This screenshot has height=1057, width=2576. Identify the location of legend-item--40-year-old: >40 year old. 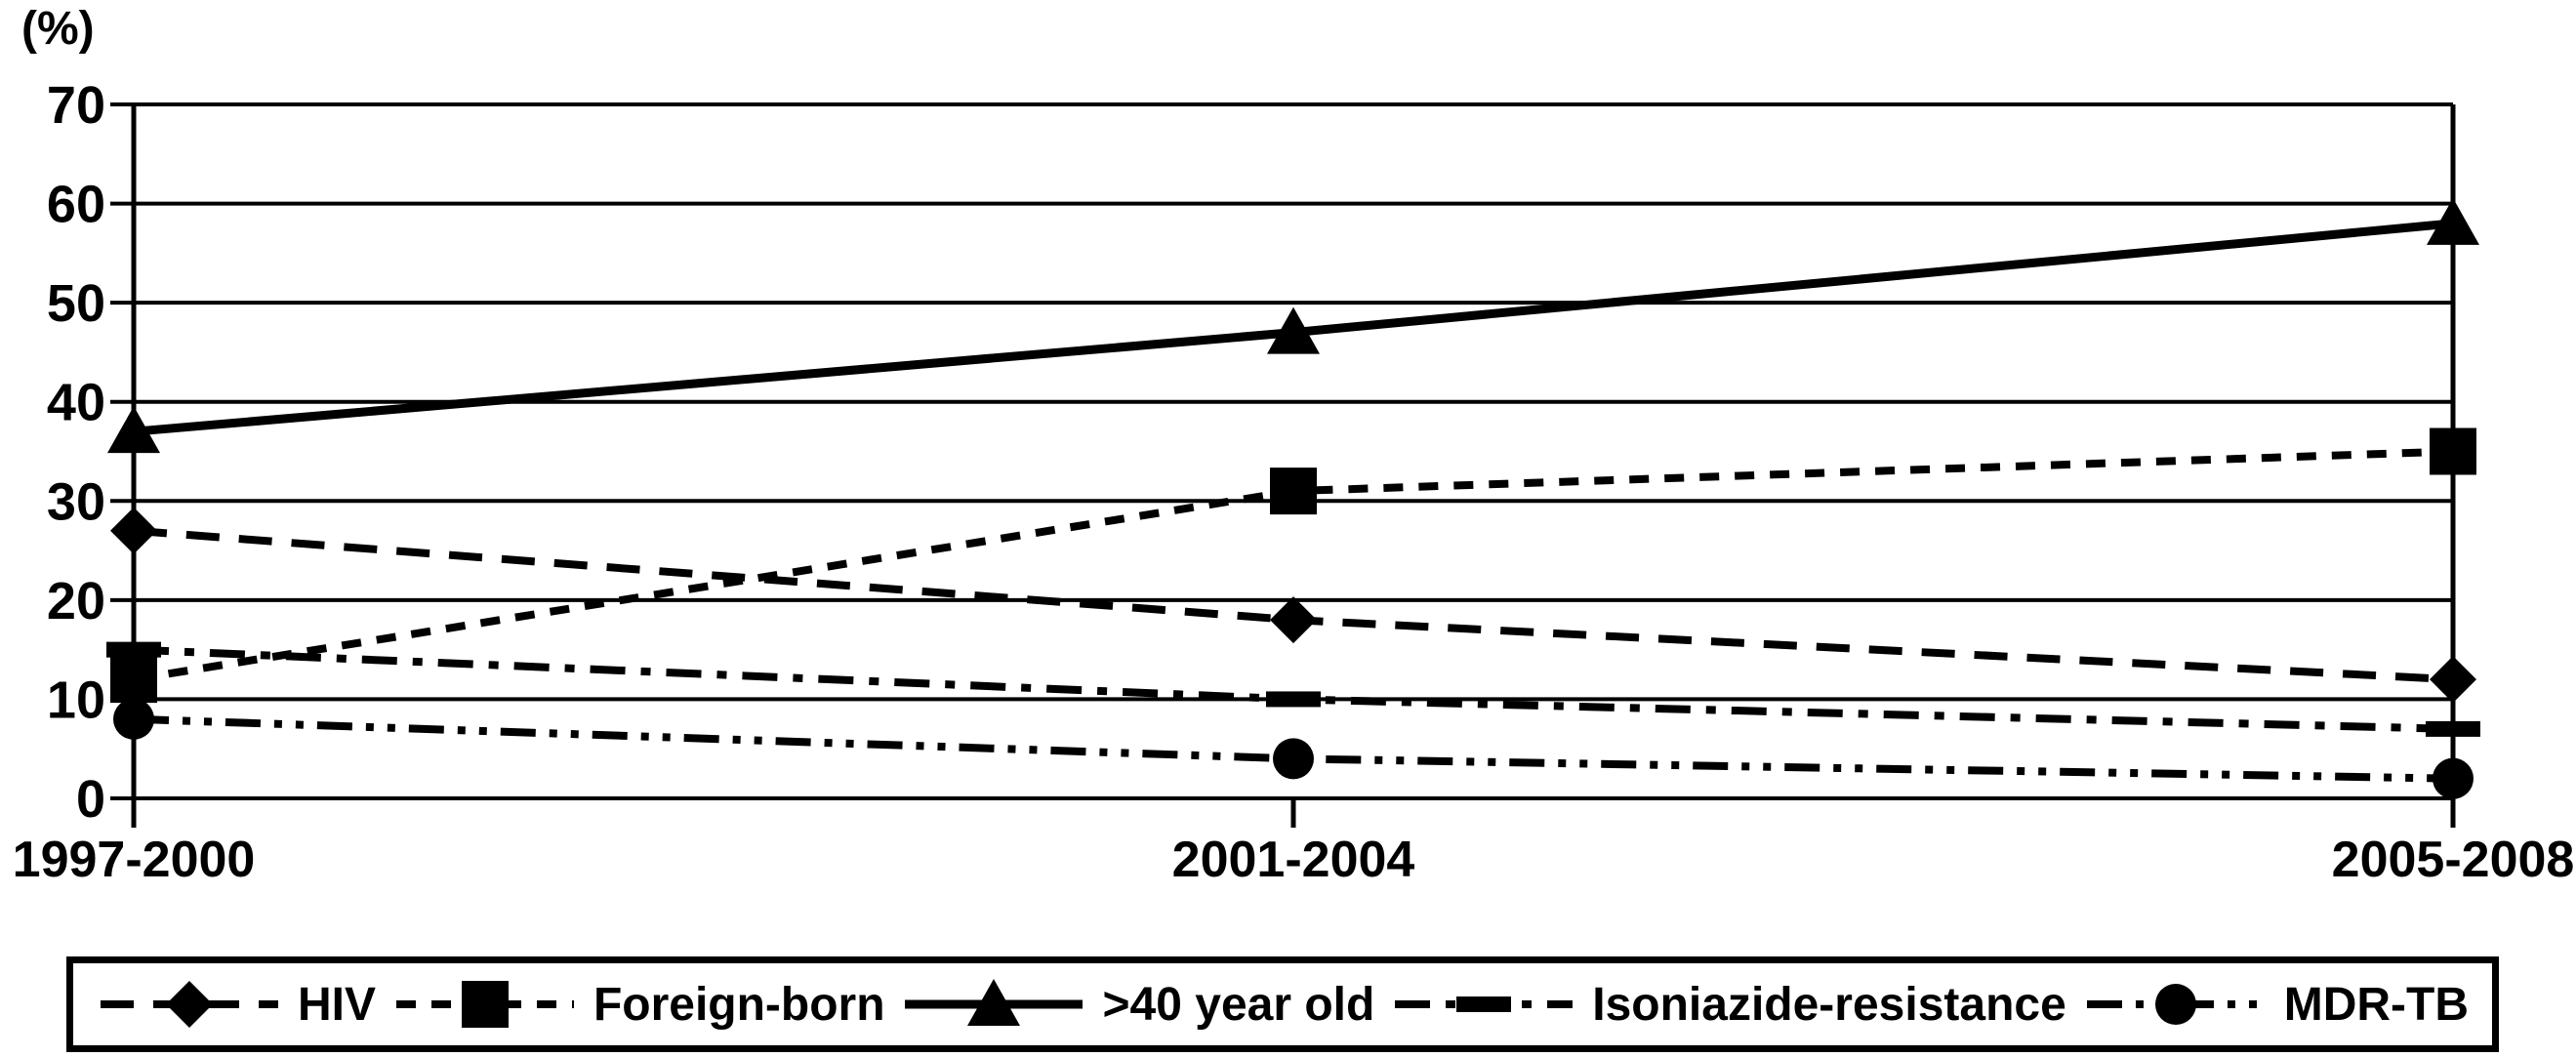
(1137, 1004).